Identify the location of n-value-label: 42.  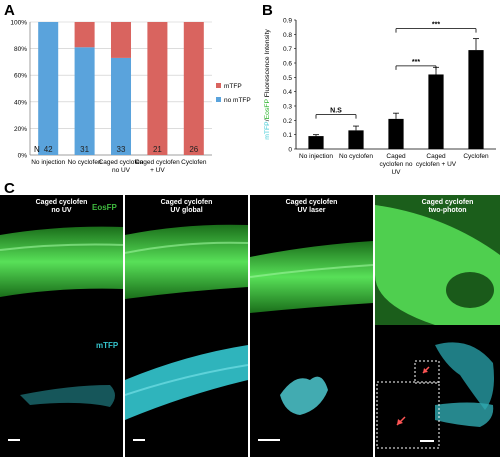
(48, 149).